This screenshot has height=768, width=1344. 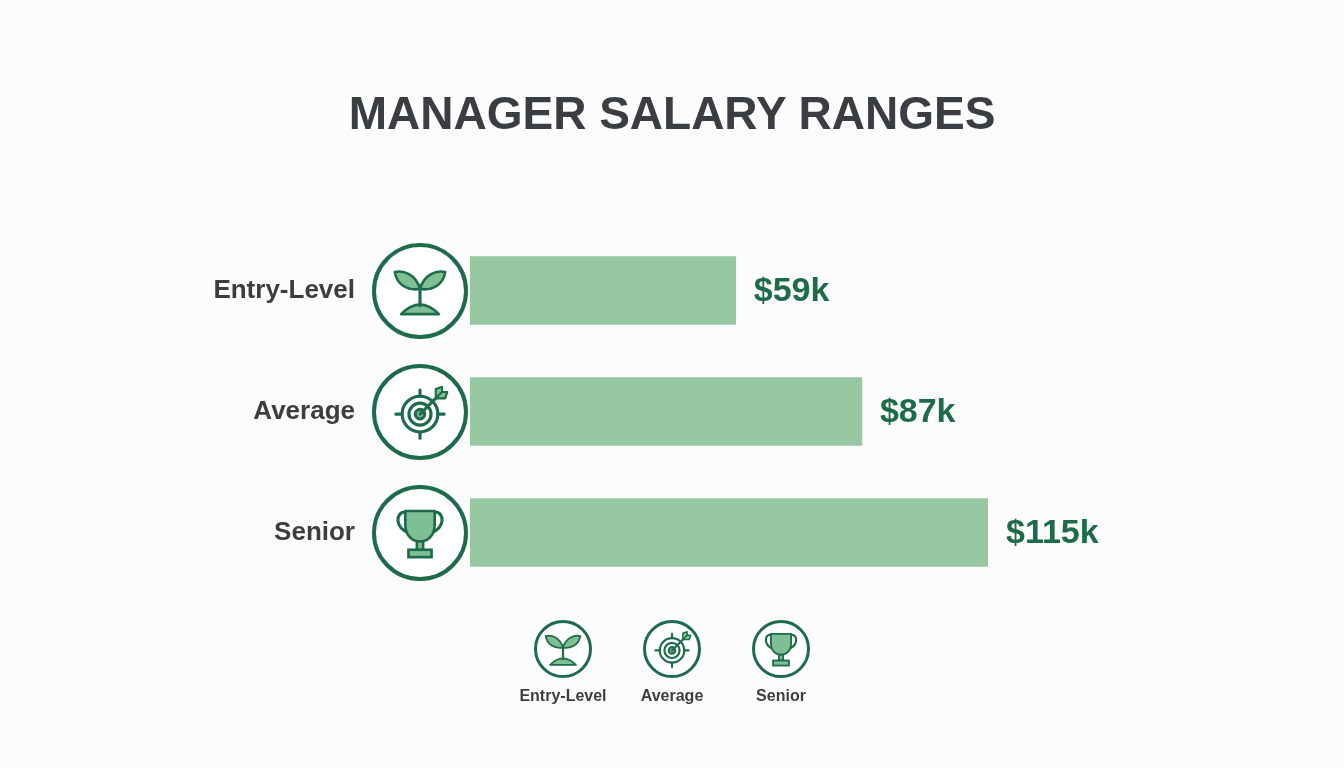 What do you see at coordinates (1052, 530) in the screenshot?
I see `data-label: $115k` at bounding box center [1052, 530].